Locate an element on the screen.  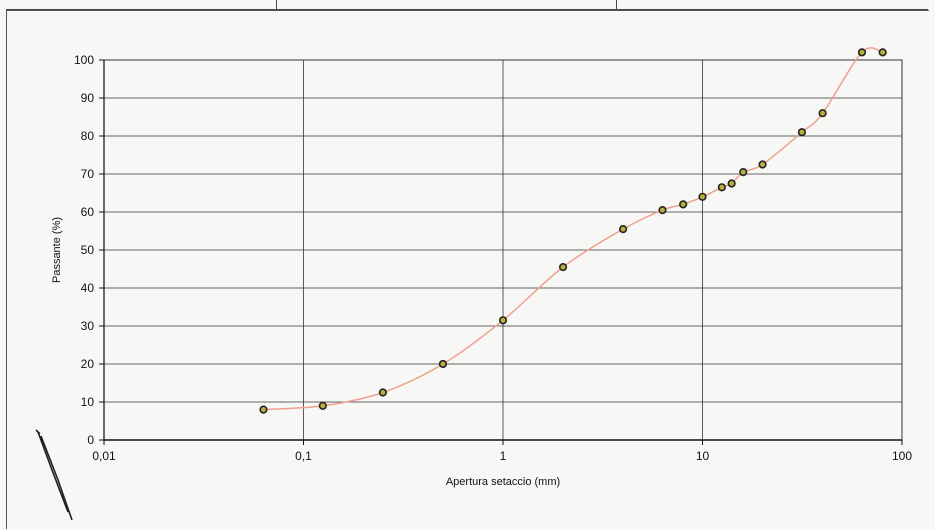
y-tick-label: 60 is located at coordinates (88, 212).